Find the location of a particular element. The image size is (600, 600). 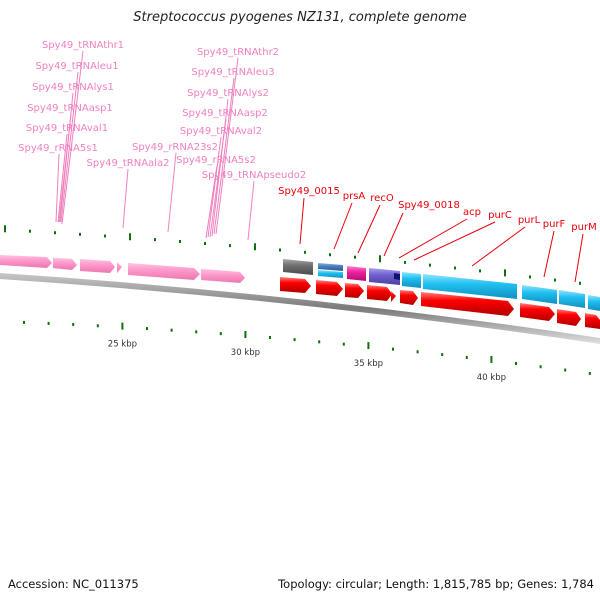

gene-label: purL is located at coordinates (529, 220).